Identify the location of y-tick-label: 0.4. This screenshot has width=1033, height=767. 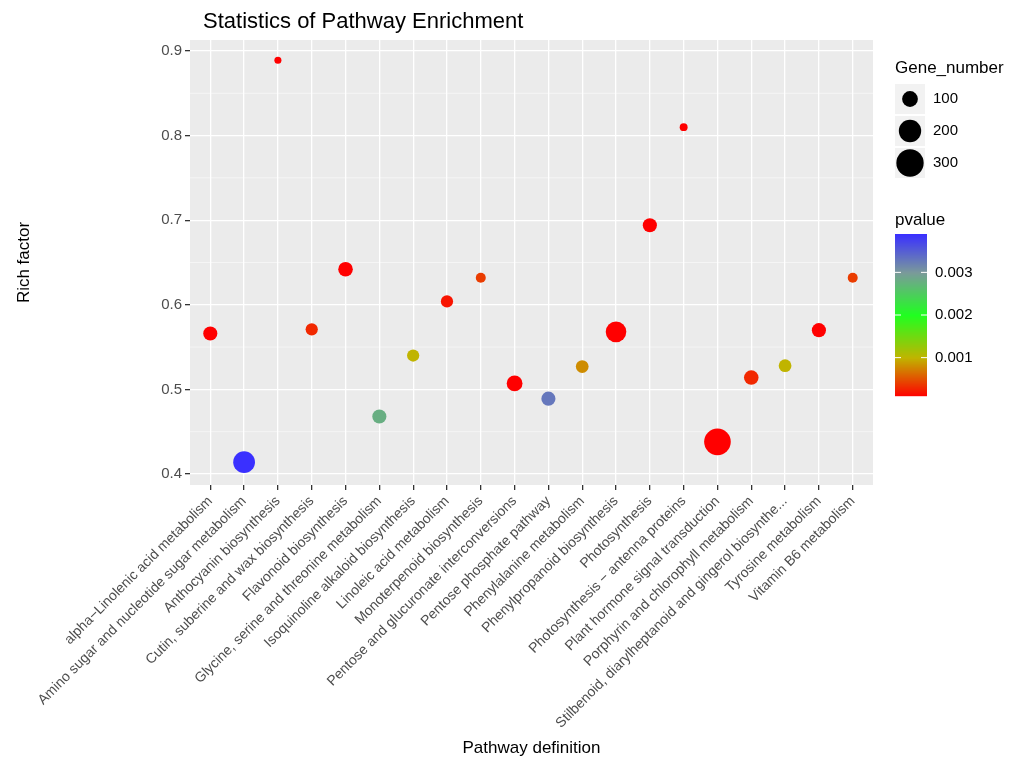
(171, 473).